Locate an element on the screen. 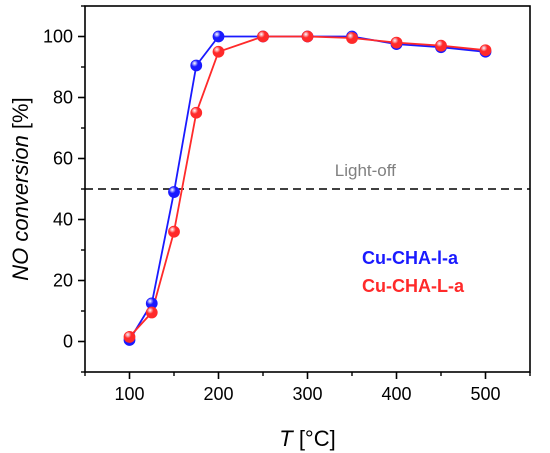  legend-entry-cu-cha-L-a-upper: Cu-CHA-L-a is located at coordinates (413, 286).